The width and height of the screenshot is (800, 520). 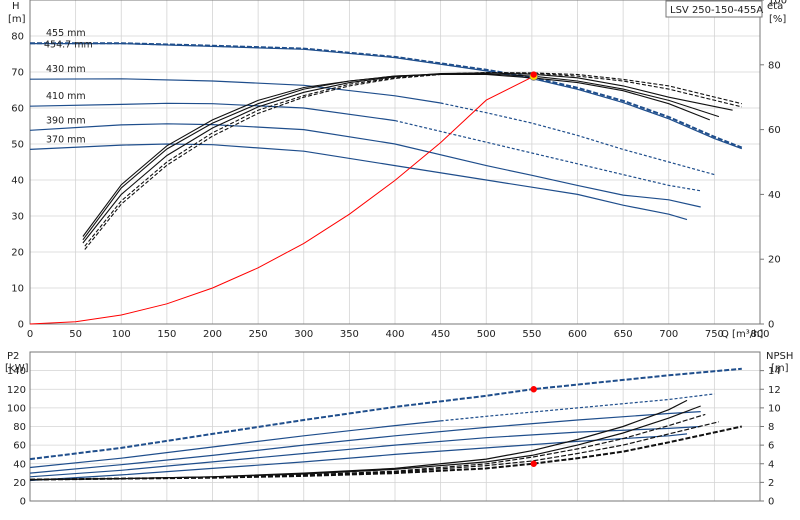 I want to click on flow-tick-label: 200, so click(x=212, y=334).